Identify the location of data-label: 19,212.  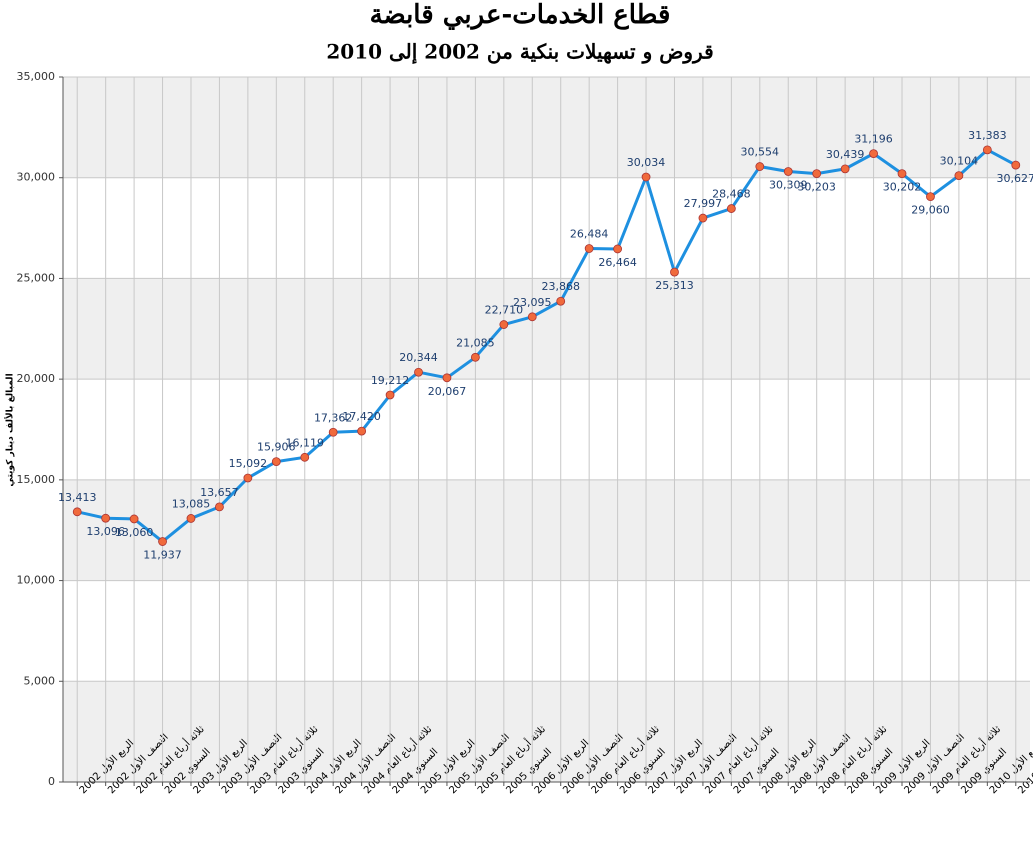
(390, 380).